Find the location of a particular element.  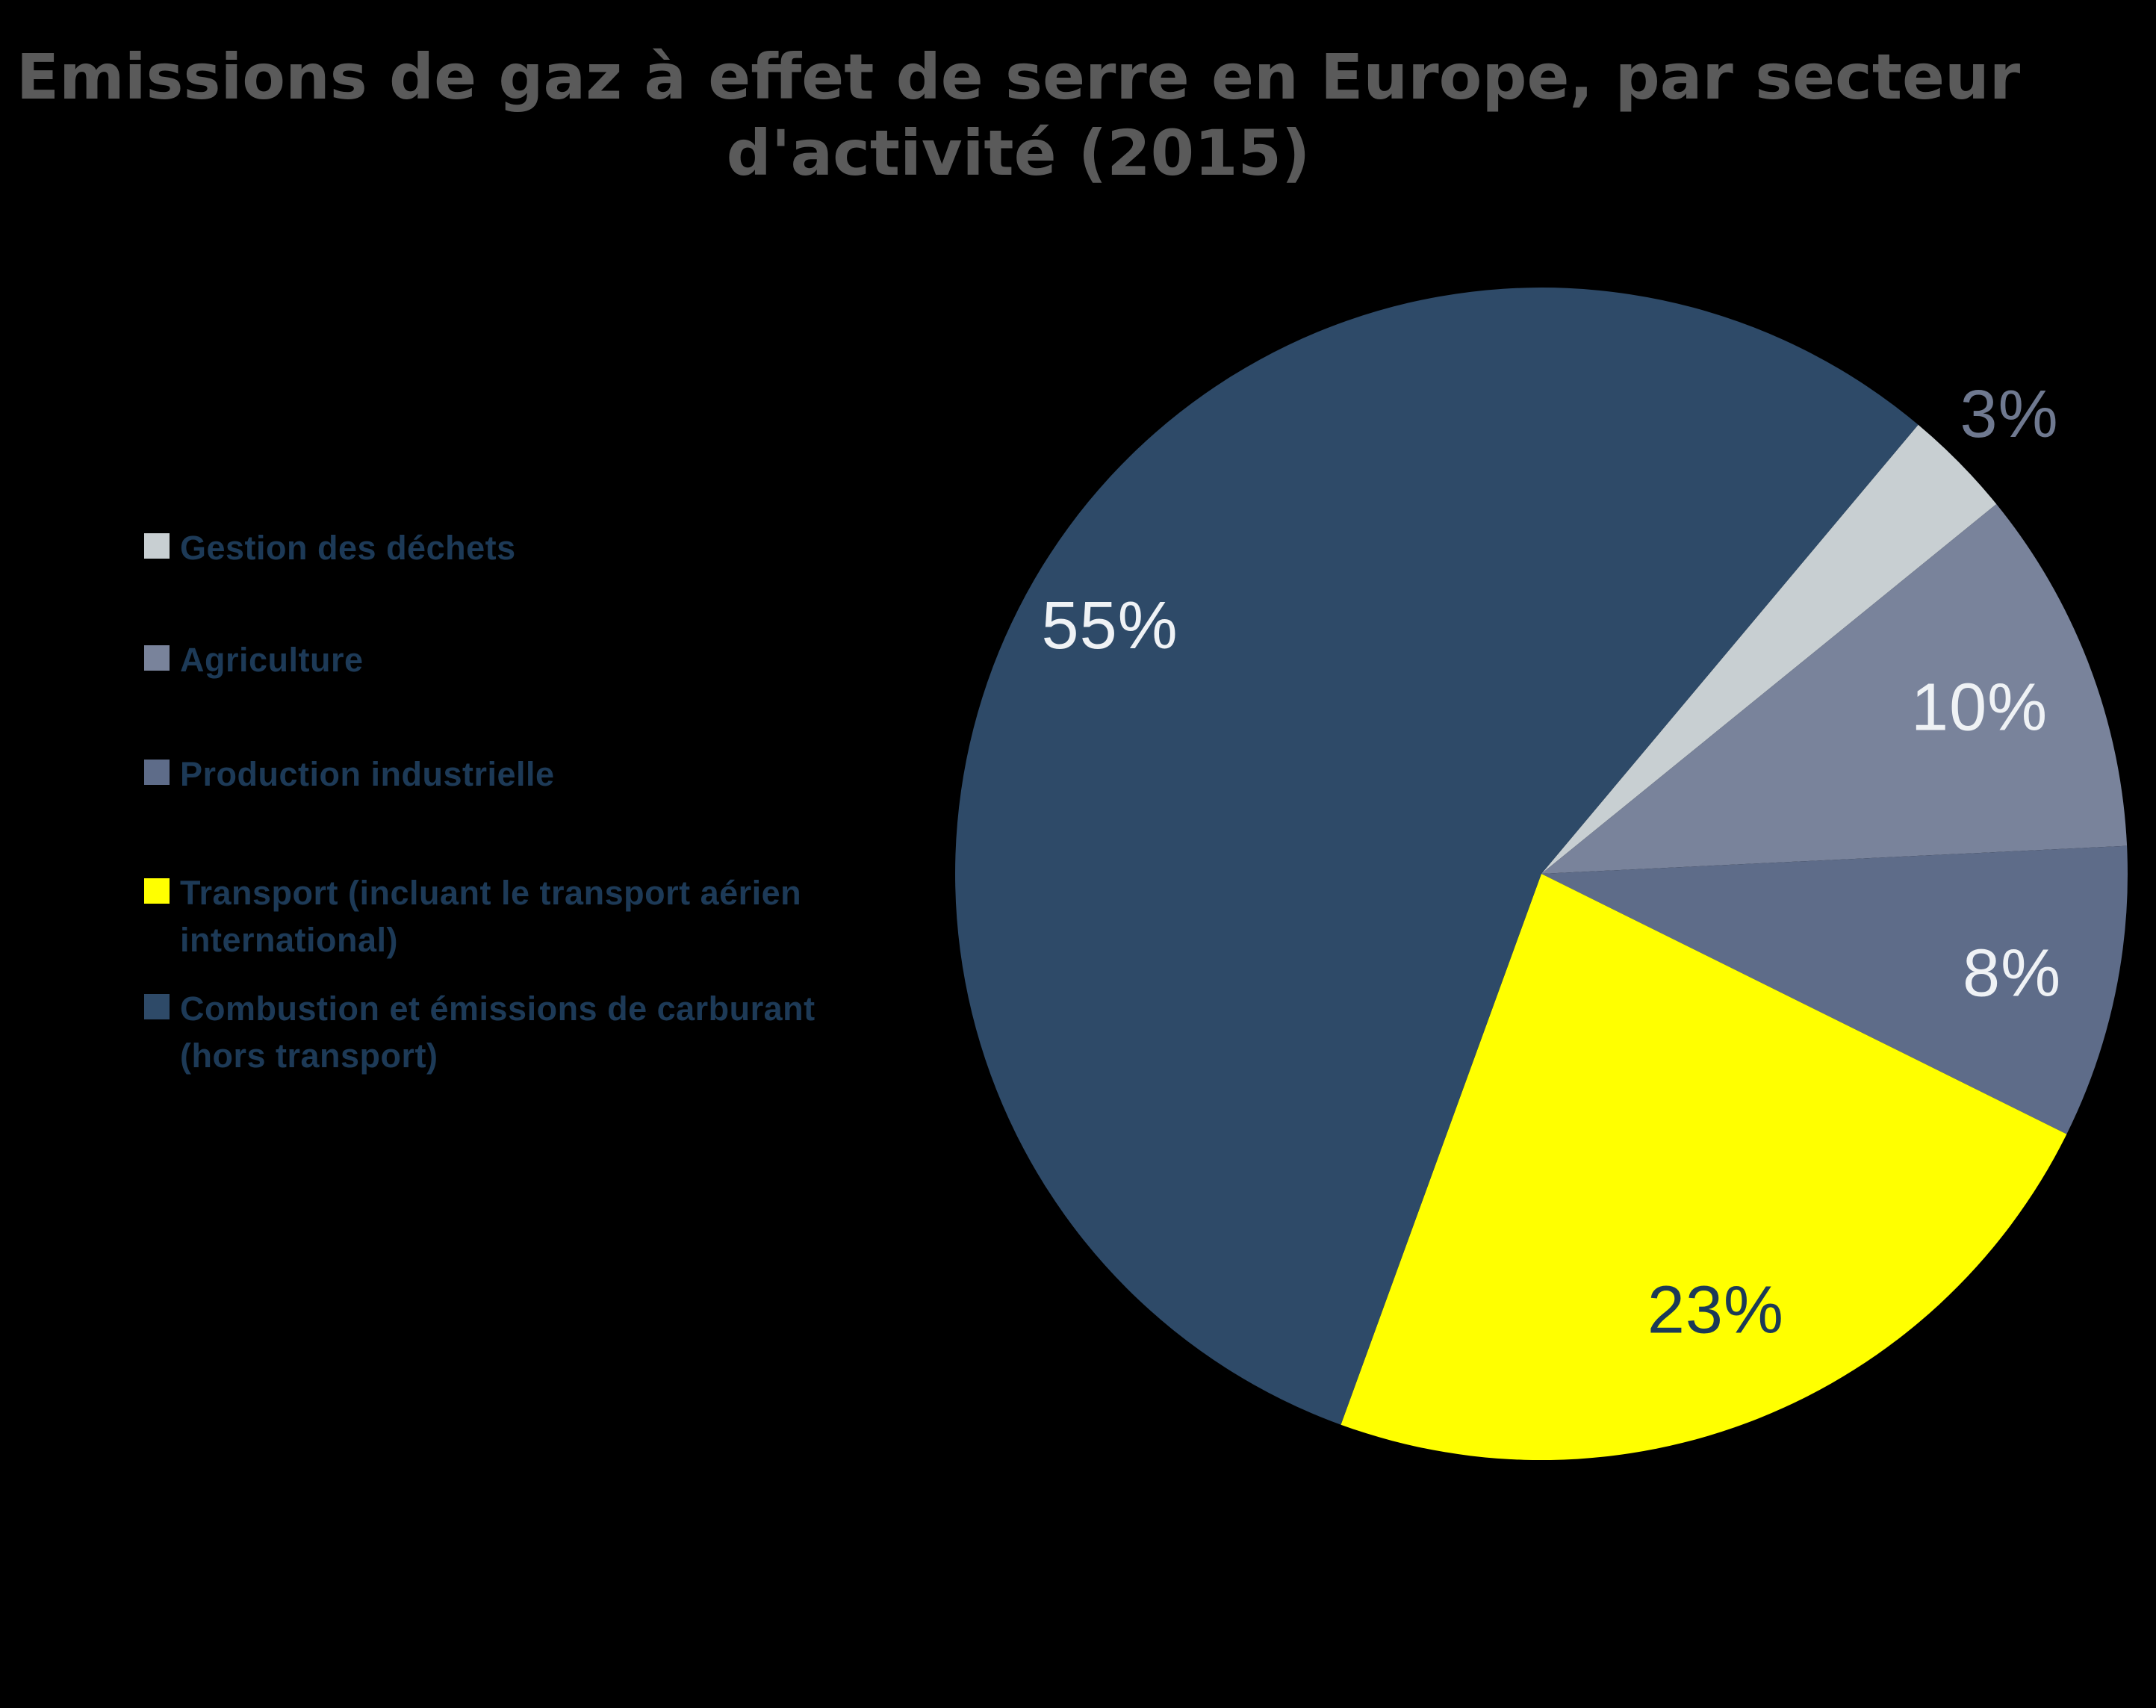

pie-slice-label-1: 10% is located at coordinates (1979, 707).